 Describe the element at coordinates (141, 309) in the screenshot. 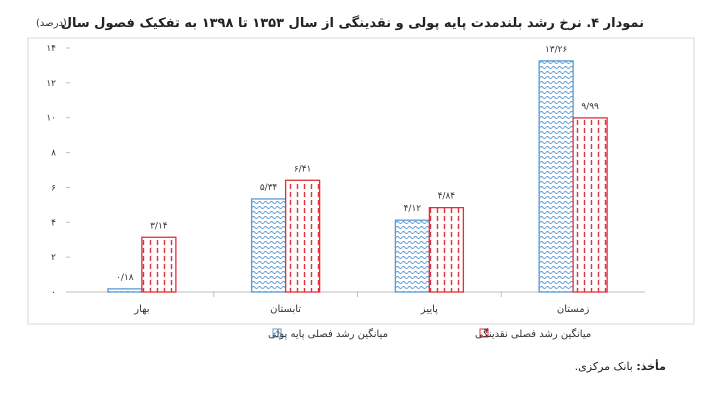

I see `x-tick-label: بهار` at that location.